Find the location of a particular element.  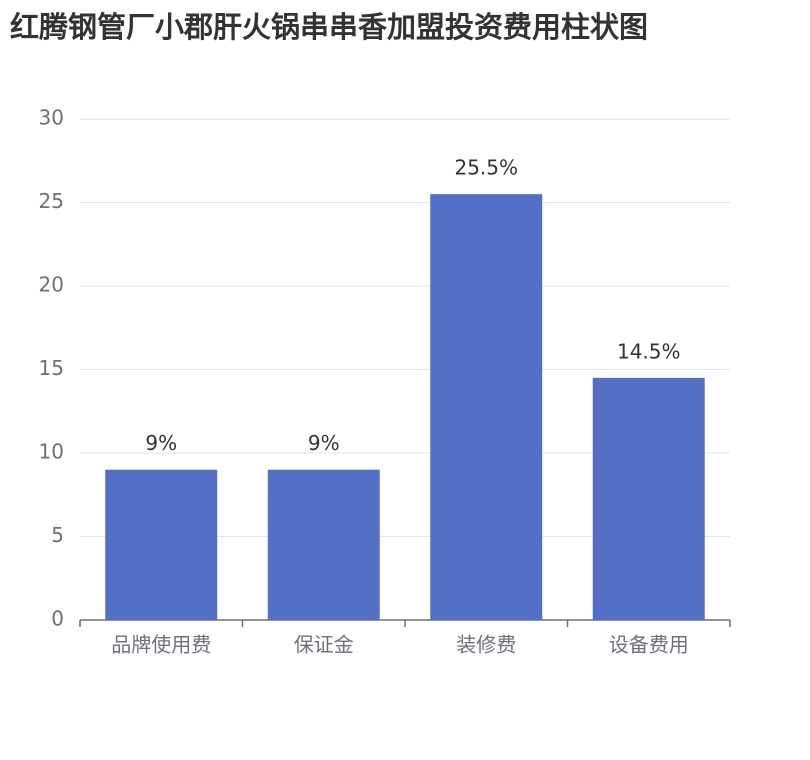

value-label: 25.5% is located at coordinates (486, 168).